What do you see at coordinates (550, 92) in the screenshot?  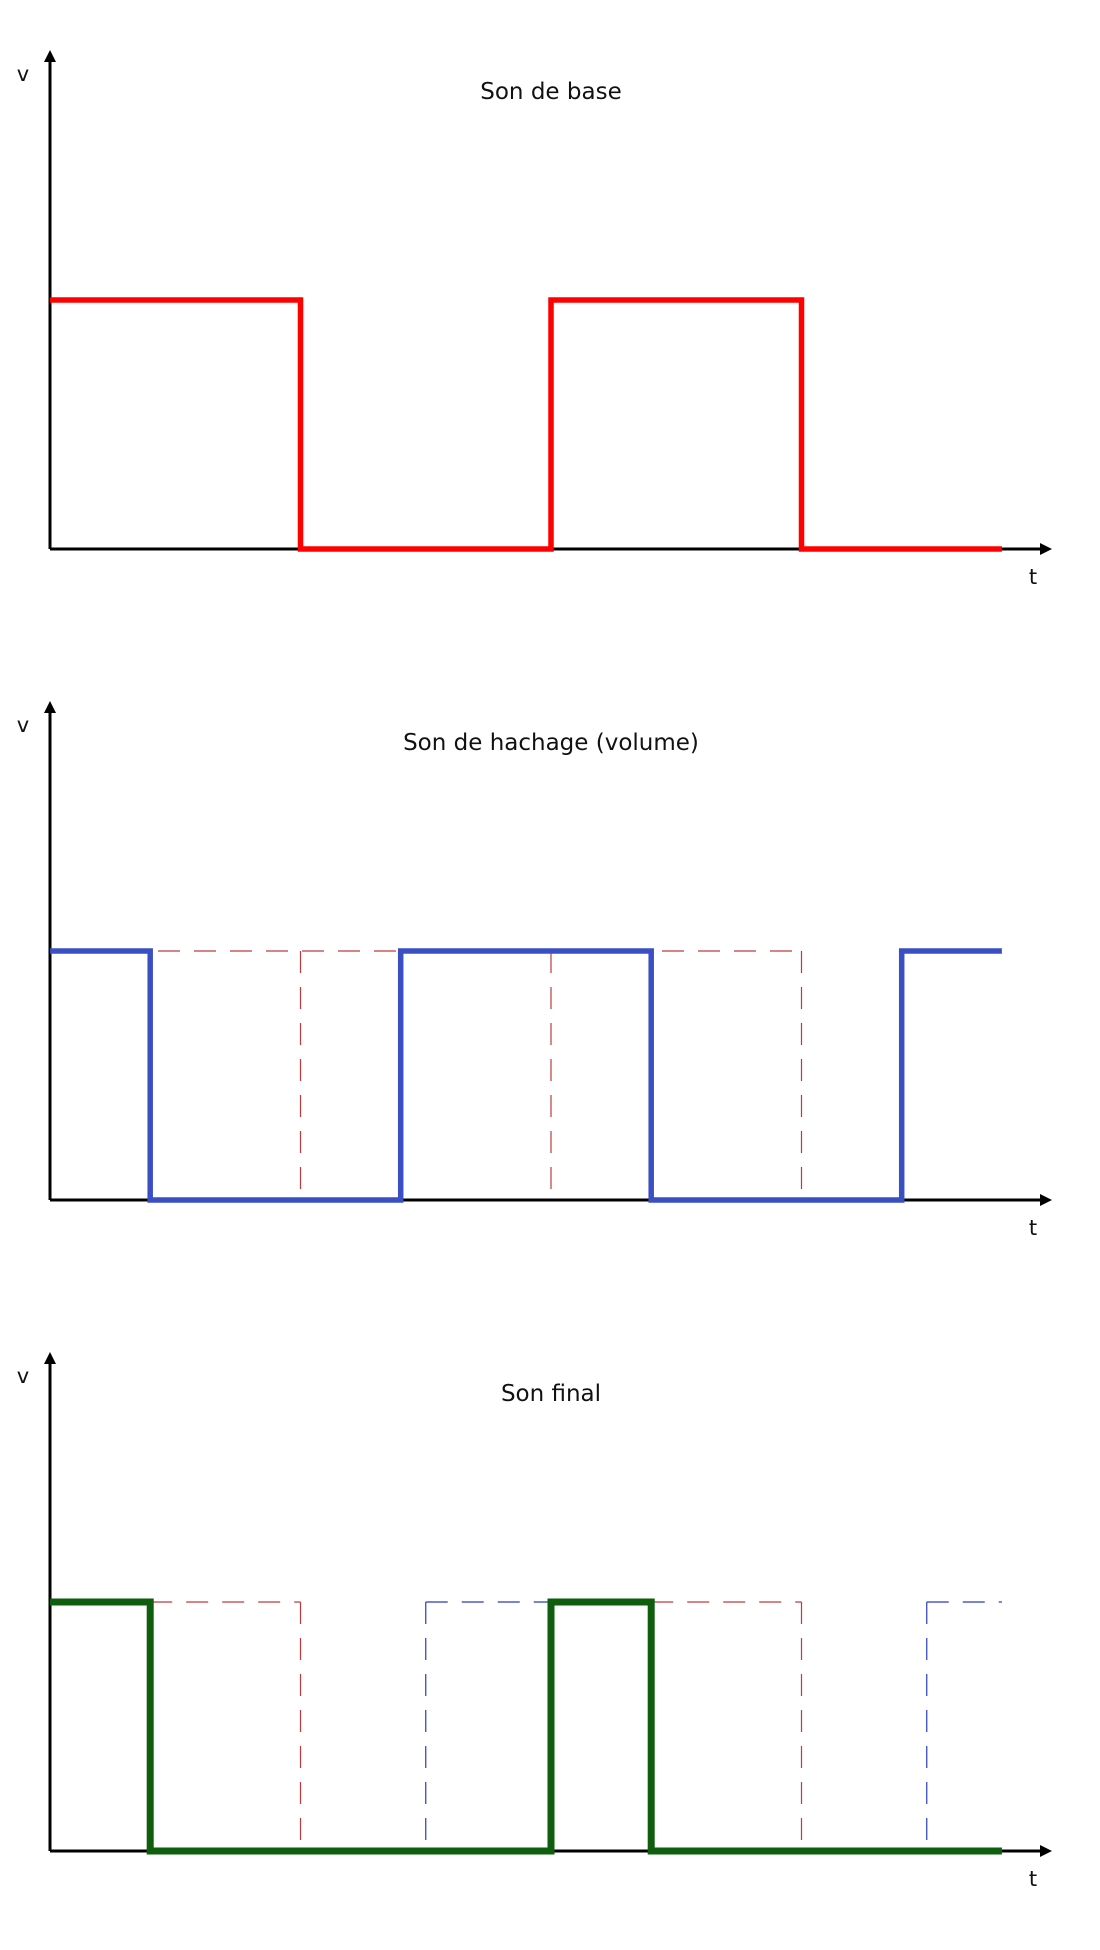 I see `panel-title: Son de base` at bounding box center [550, 92].